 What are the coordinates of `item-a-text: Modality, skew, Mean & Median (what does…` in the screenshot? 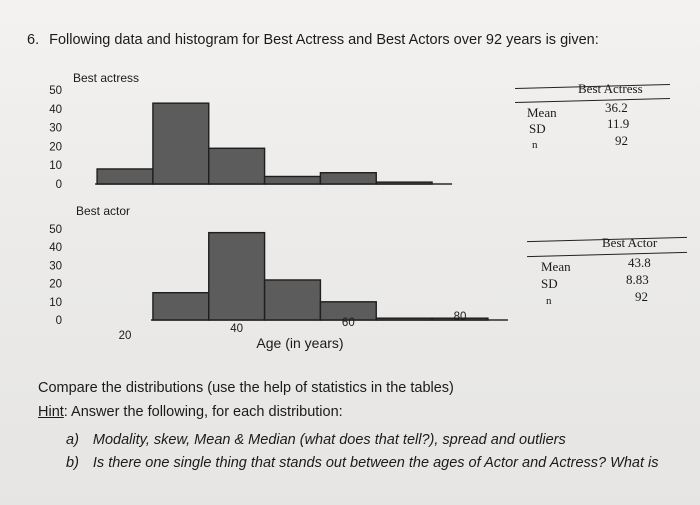 It's located at (329, 440).